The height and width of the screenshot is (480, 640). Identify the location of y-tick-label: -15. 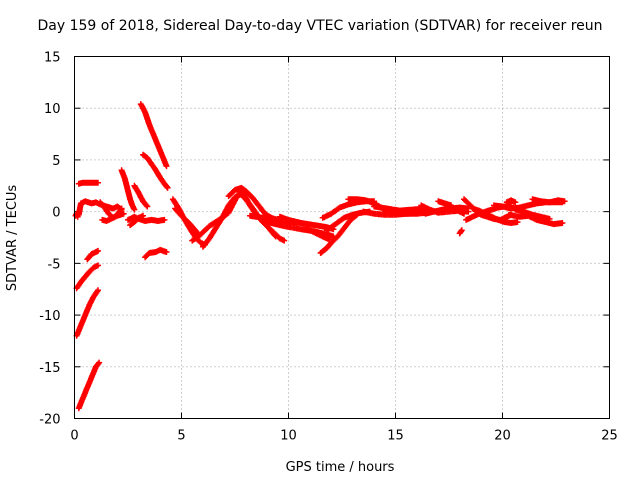
(49, 368).